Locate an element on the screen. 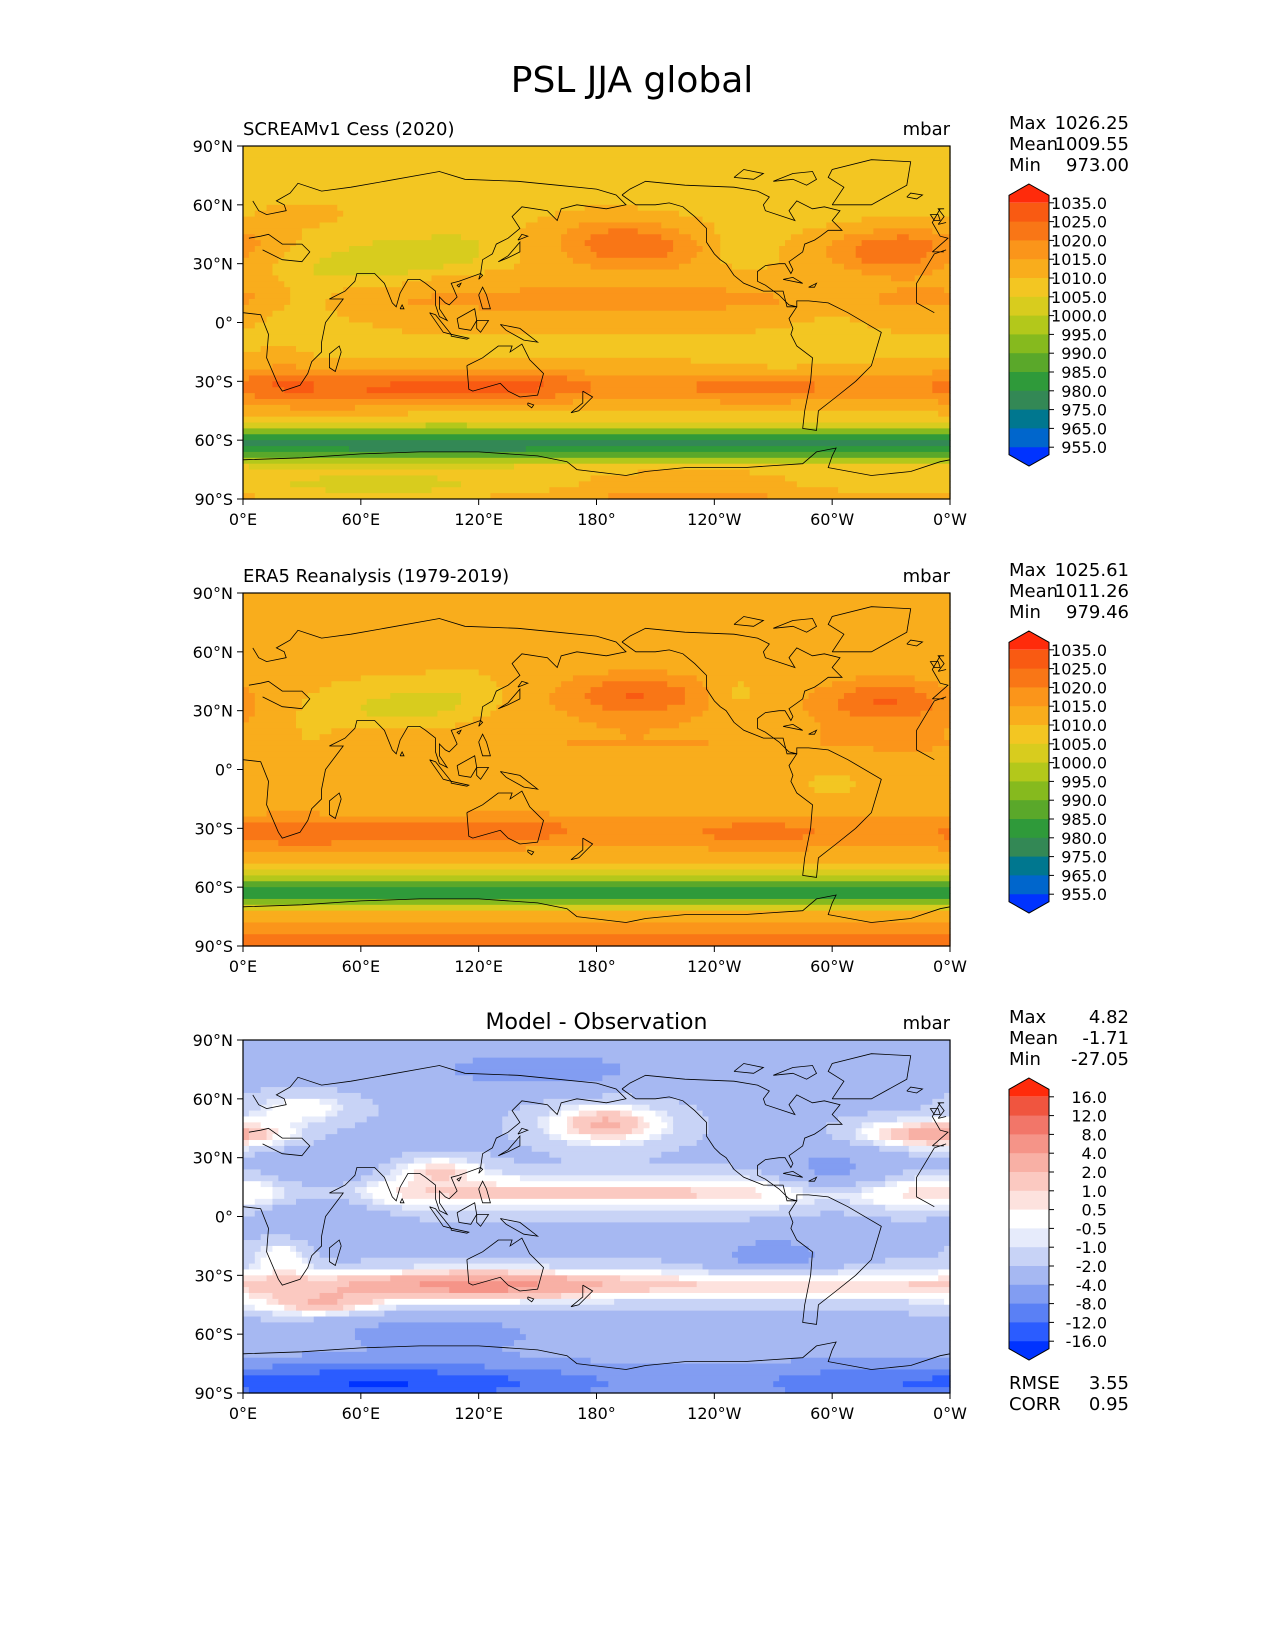 Image resolution: width=1275 pixels, height=1650 pixels. stats-block: Max 4.82 Mean -1.71 Min -27.05 is located at coordinates (1069, 1038).